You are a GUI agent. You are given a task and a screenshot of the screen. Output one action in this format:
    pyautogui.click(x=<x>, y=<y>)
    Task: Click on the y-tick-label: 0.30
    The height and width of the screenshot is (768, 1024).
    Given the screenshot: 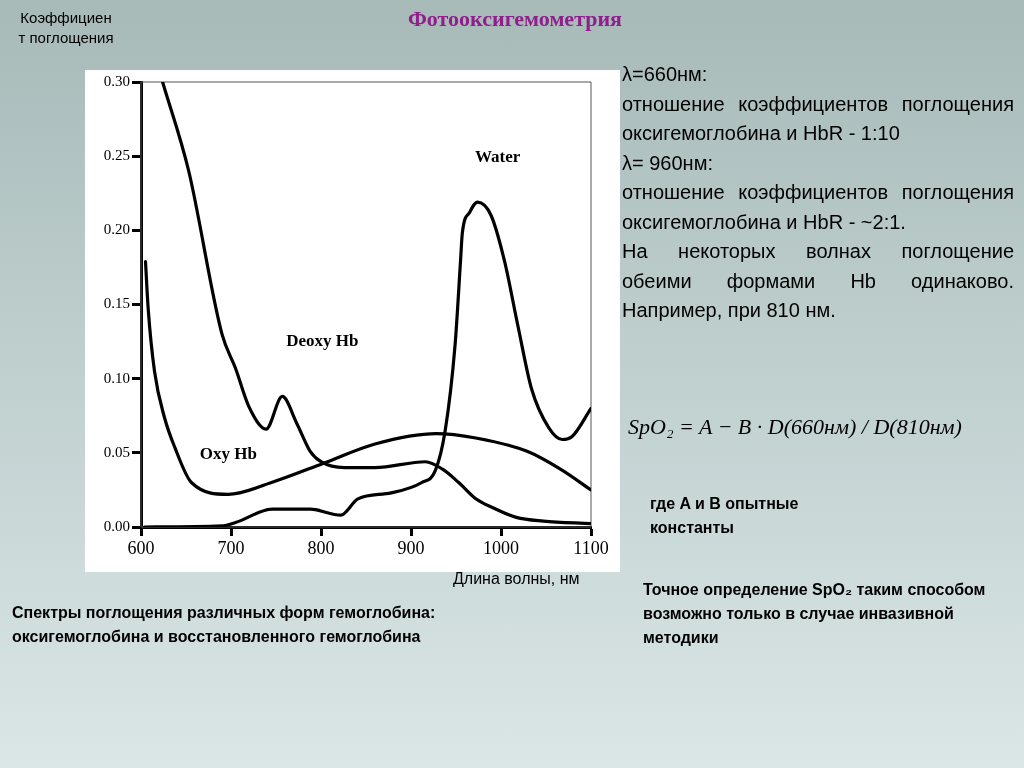 What is the action you would take?
    pyautogui.click(x=116, y=80)
    